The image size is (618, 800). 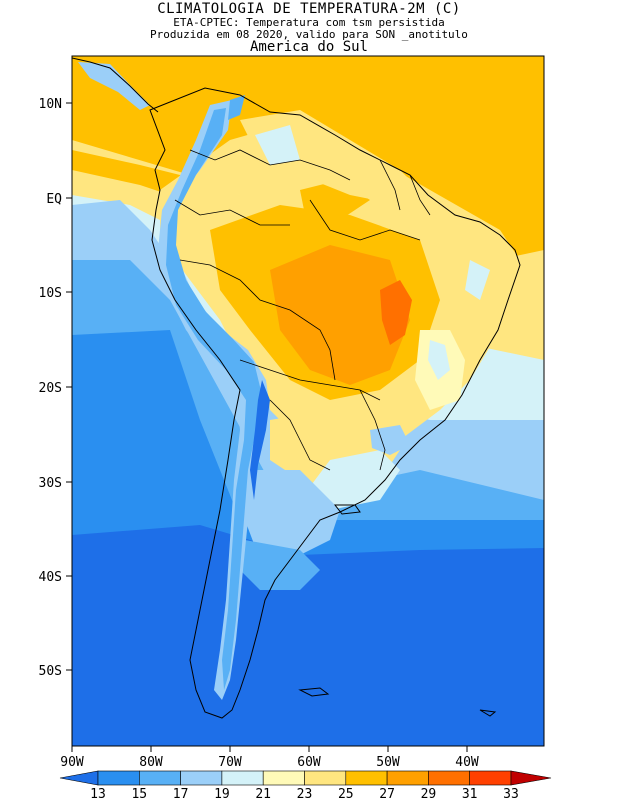 I want to click on lon-label-70w: 70W, so click(x=230, y=762).